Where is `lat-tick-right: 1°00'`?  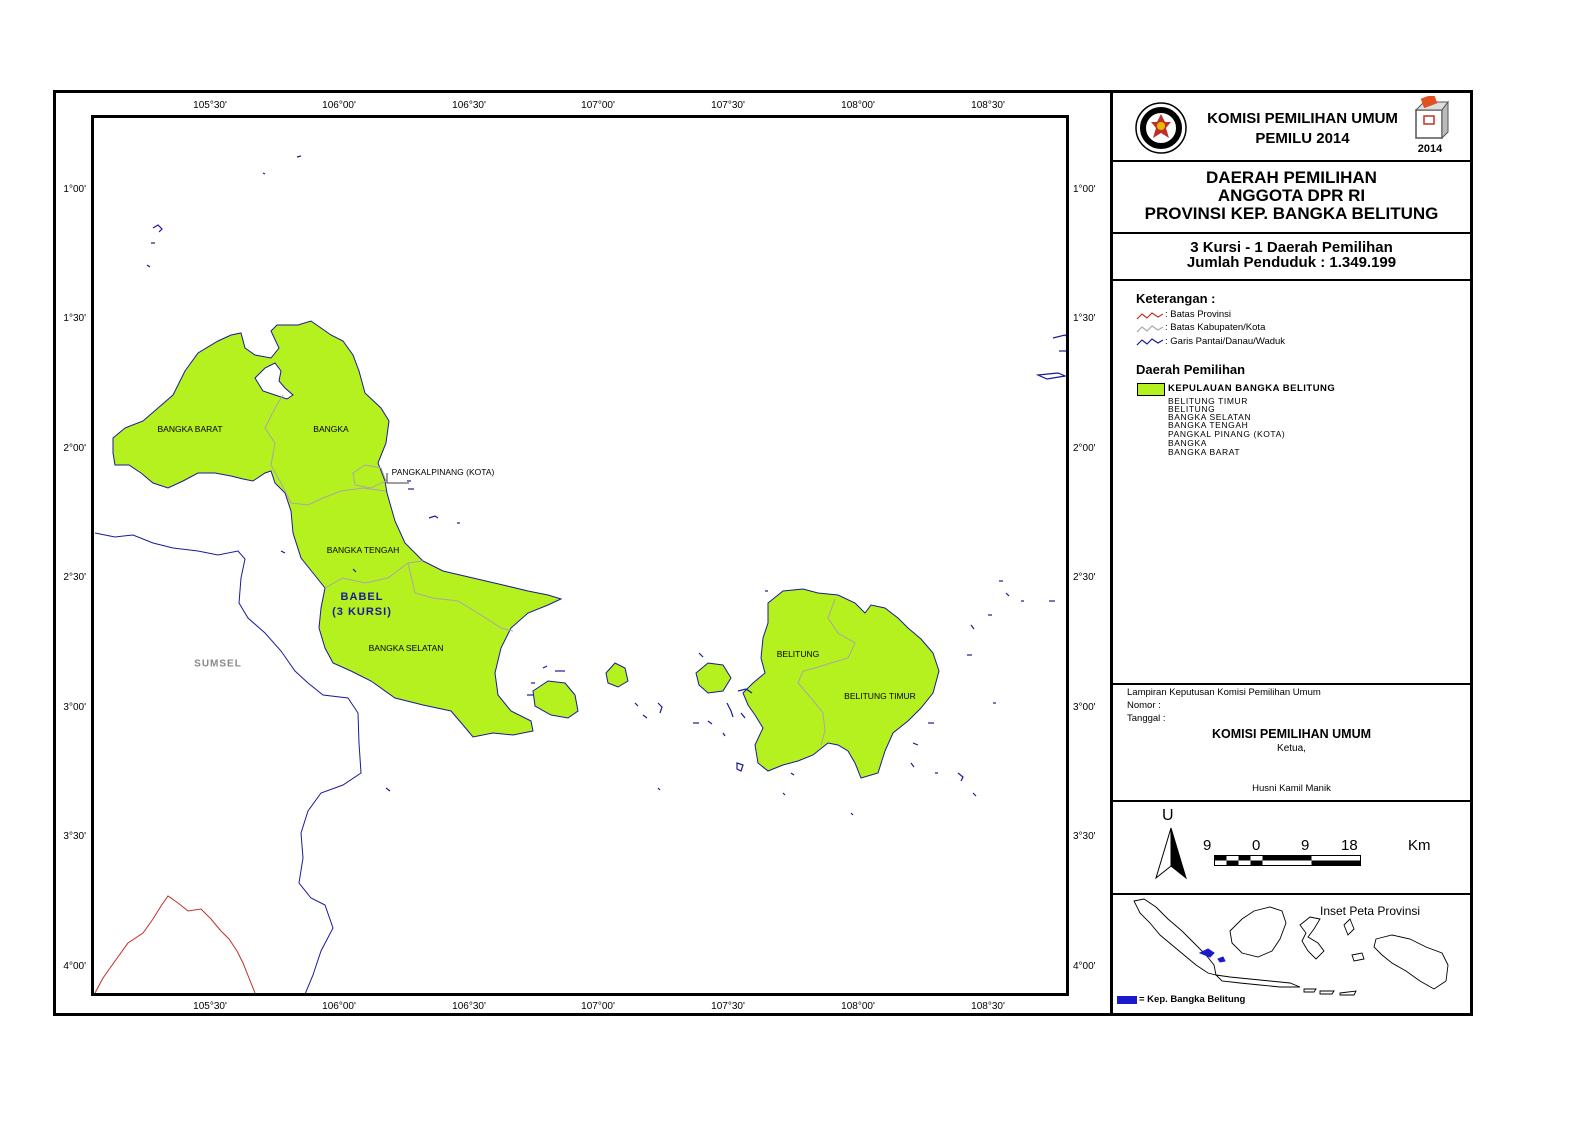 lat-tick-right: 1°00' is located at coordinates (1084, 189).